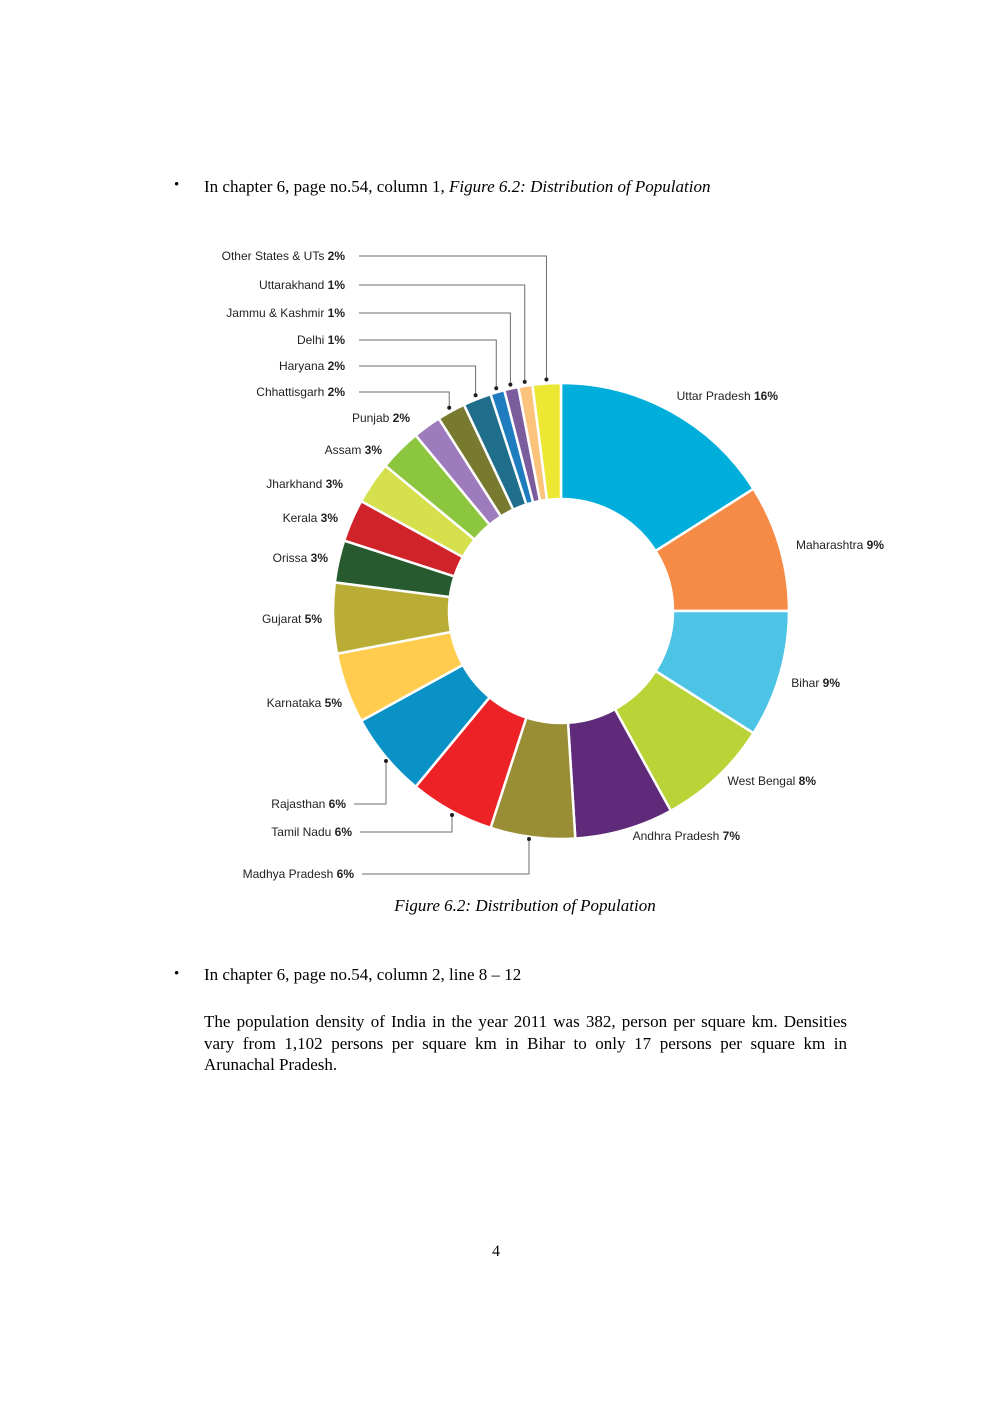  What do you see at coordinates (525, 905) in the screenshot?
I see `figure-caption: Figure 6.2: Distribution of Population` at bounding box center [525, 905].